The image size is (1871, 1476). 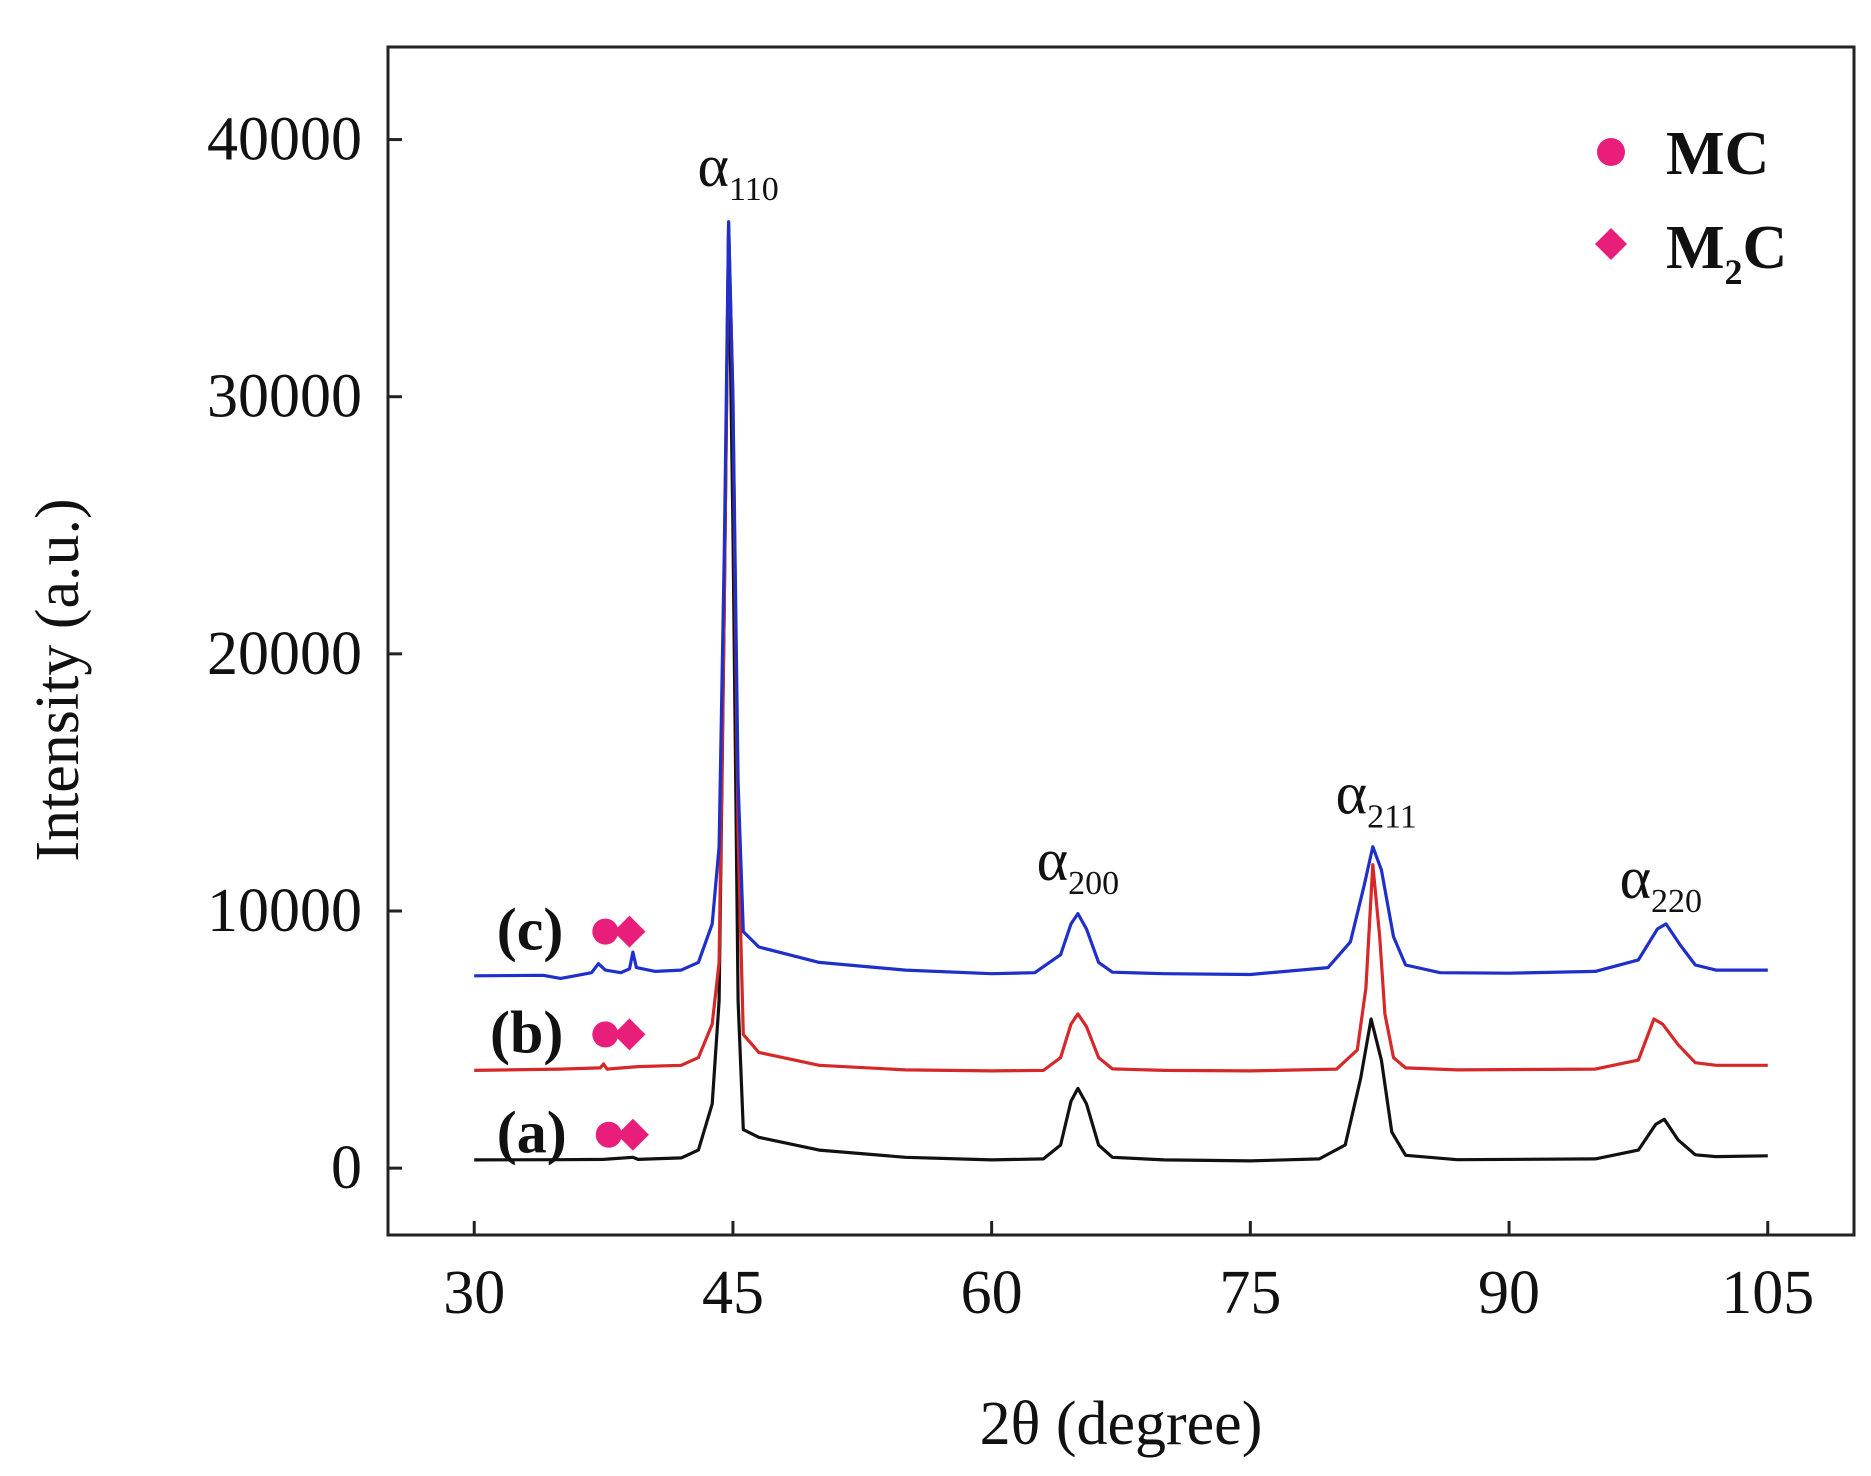 I want to click on series-tag: (a), so click(x=532, y=1133).